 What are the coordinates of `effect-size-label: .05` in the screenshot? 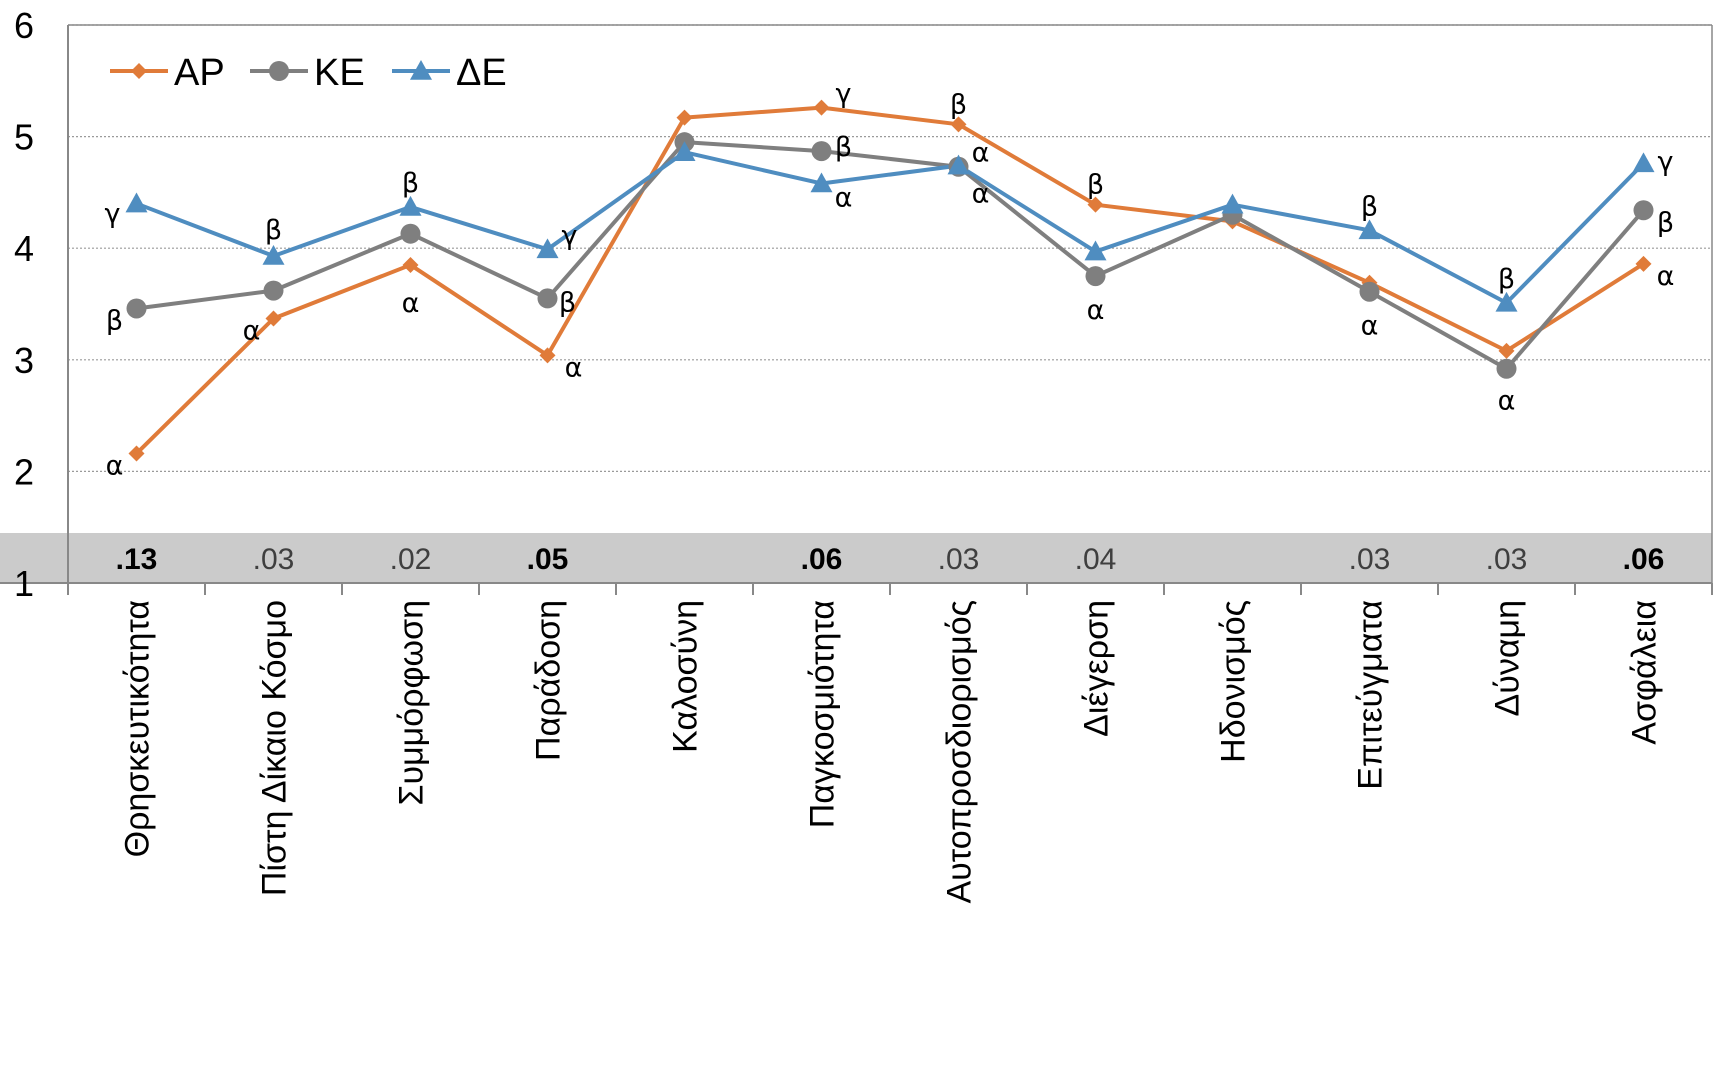 It's located at (548, 559).